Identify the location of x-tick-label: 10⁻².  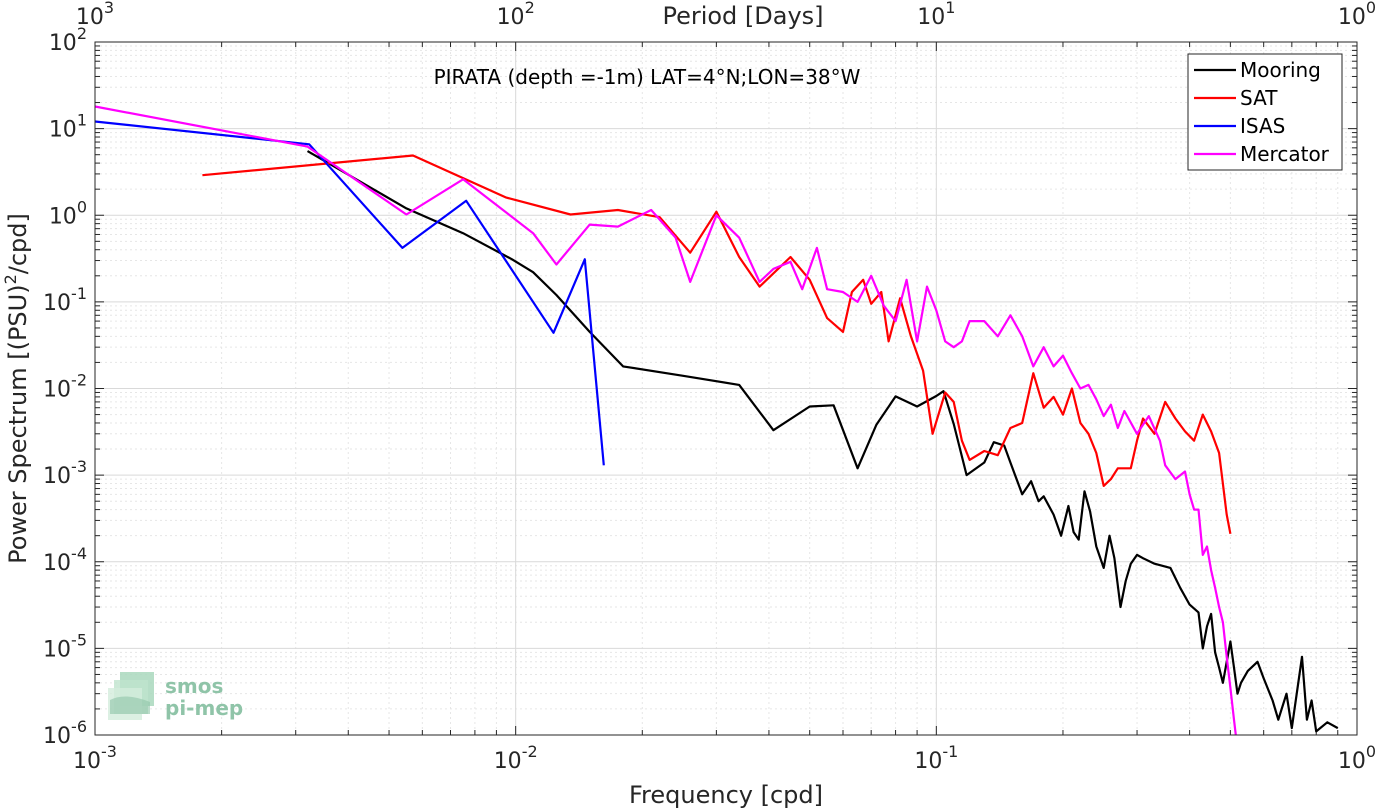
(516, 758).